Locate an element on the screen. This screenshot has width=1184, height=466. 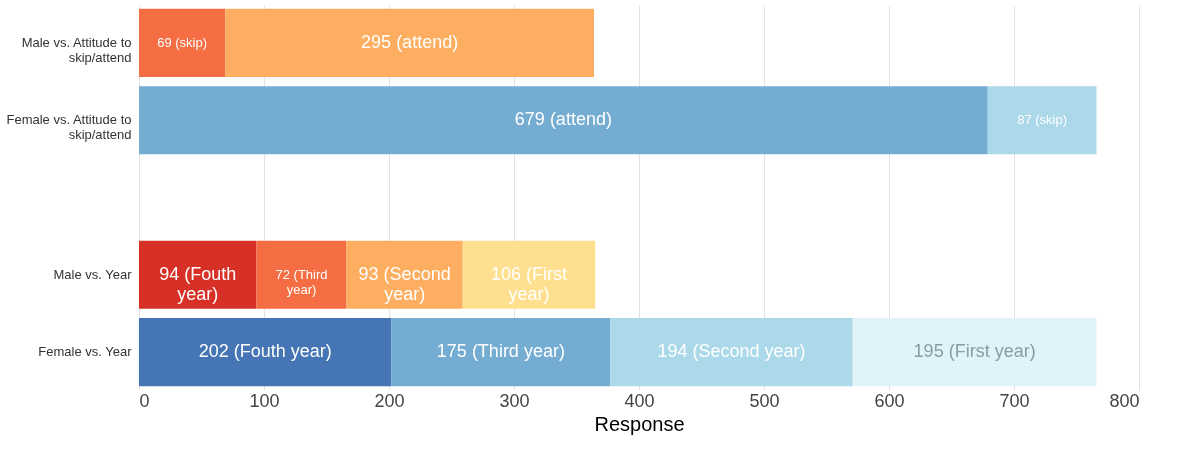
x-tick-label: 0 is located at coordinates (144, 400).